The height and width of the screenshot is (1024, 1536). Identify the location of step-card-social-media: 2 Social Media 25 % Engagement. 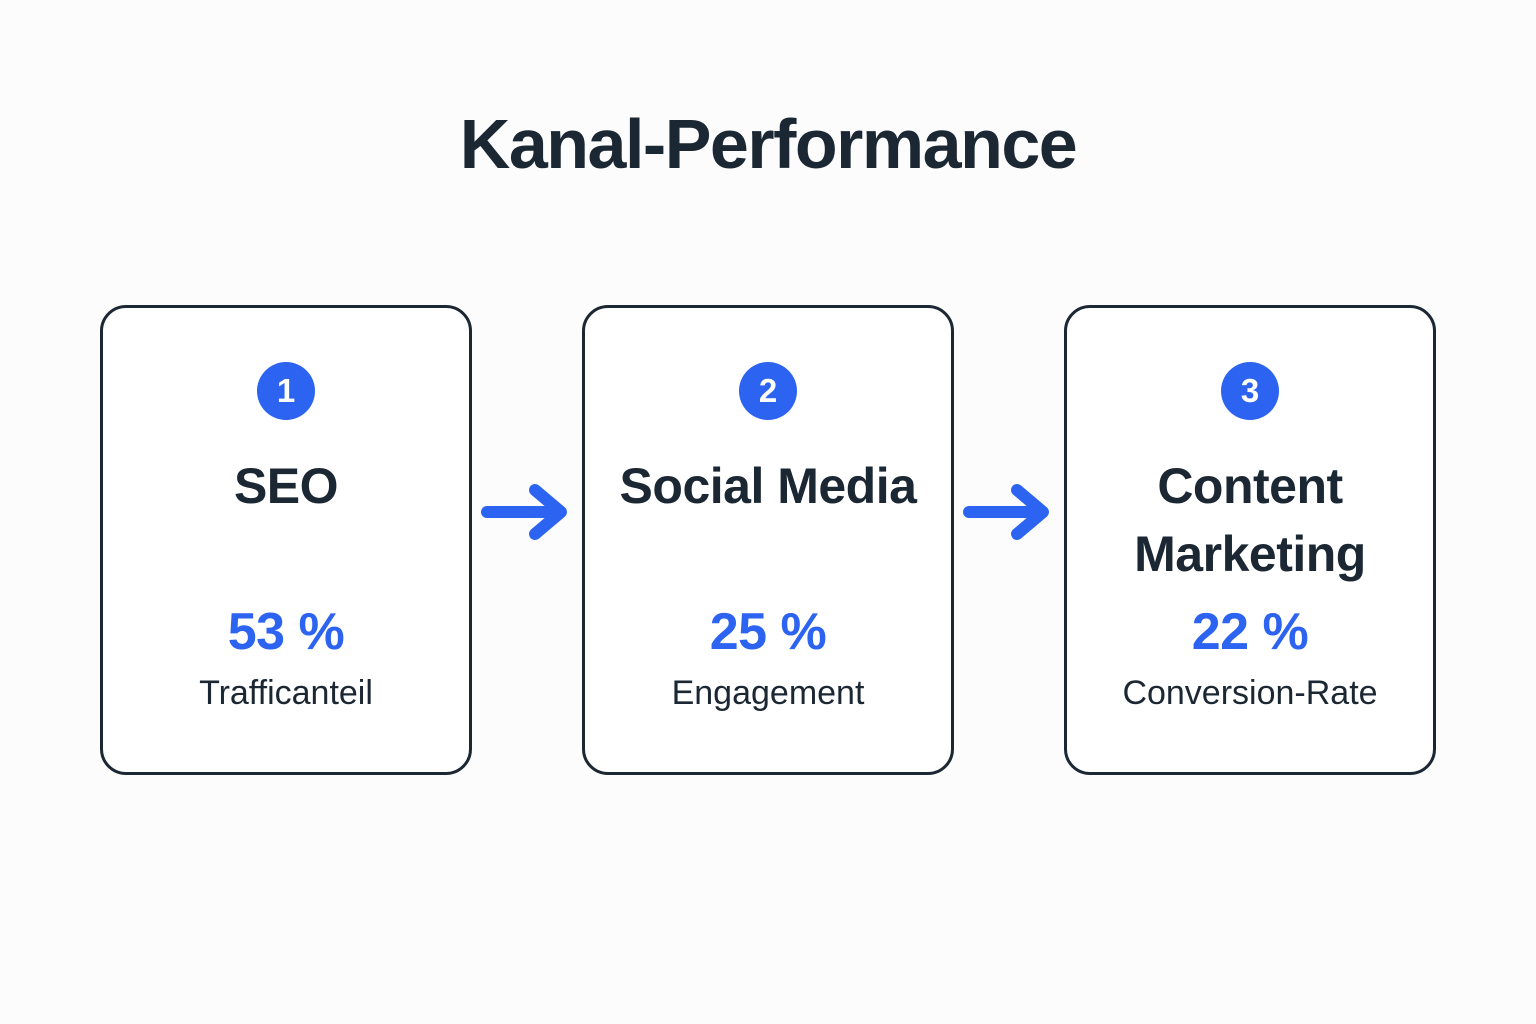
(768, 540).